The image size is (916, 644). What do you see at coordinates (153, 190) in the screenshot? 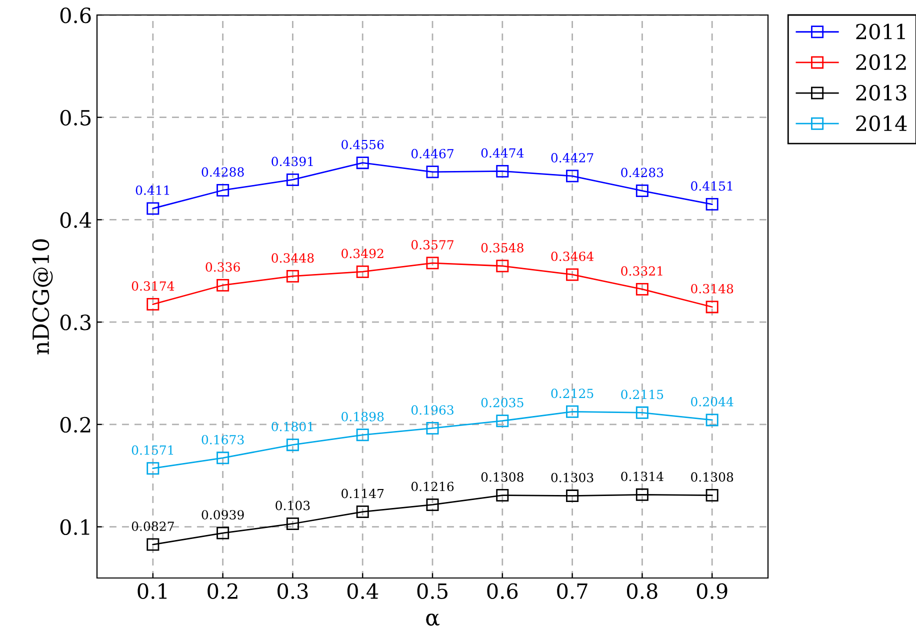
I see `data-label: 0.411` at bounding box center [153, 190].